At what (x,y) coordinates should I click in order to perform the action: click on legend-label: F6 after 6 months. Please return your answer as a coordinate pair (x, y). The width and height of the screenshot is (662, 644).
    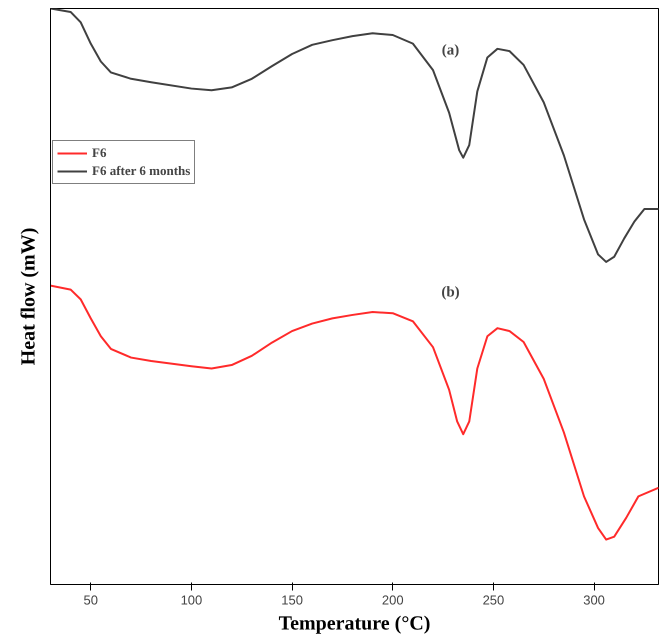
    Looking at the image, I should click on (141, 171).